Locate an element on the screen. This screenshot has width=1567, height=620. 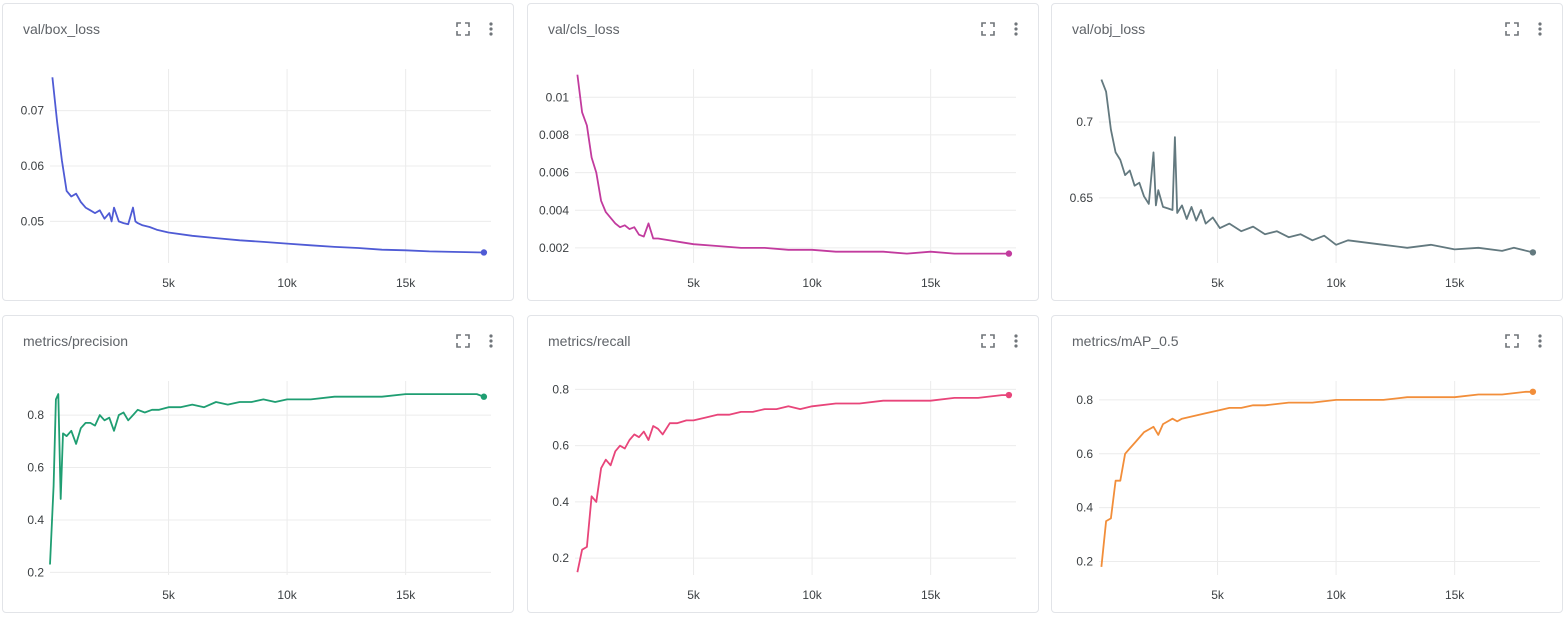
y-tick-label: 0.008 is located at coordinates (554, 135).